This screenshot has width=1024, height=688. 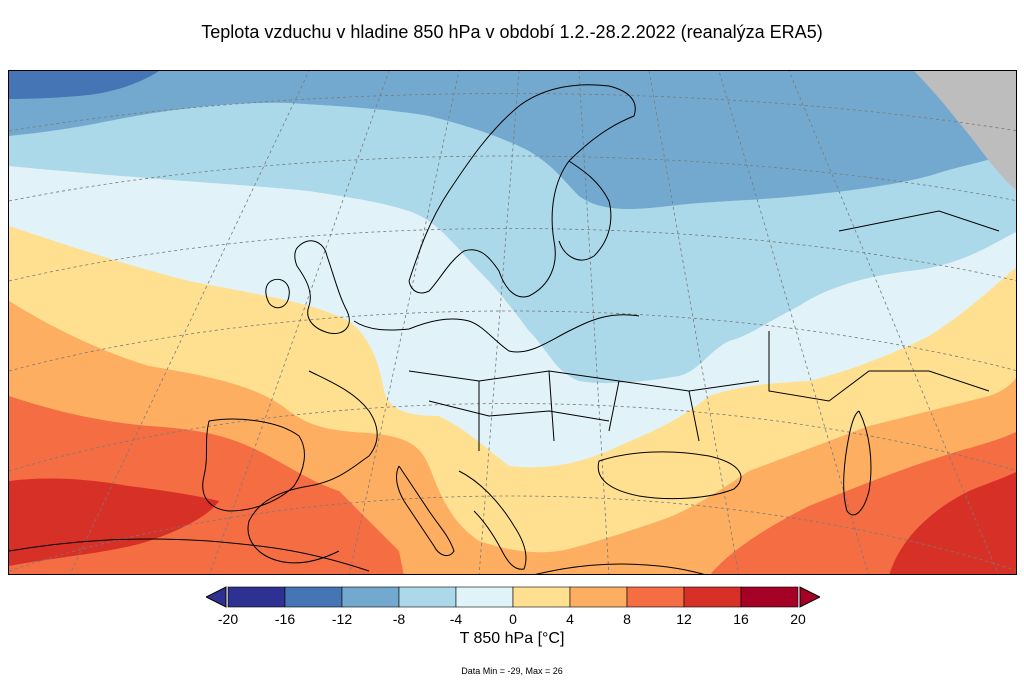 I want to click on colorbar-tick-label: 12, so click(x=684, y=619).